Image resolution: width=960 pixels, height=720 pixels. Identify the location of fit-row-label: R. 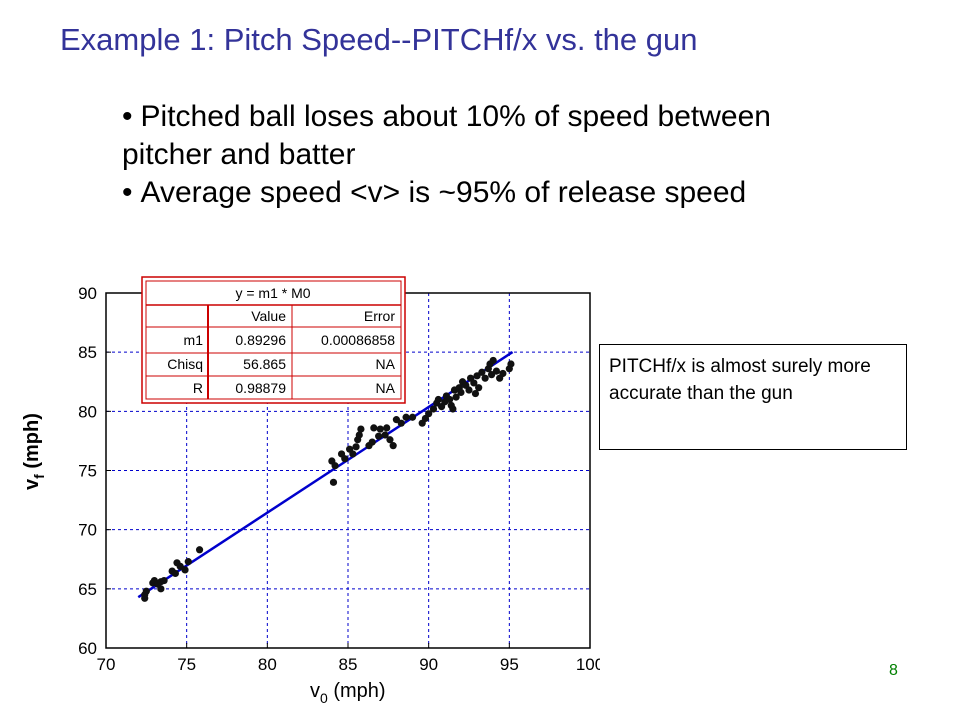
(198, 388).